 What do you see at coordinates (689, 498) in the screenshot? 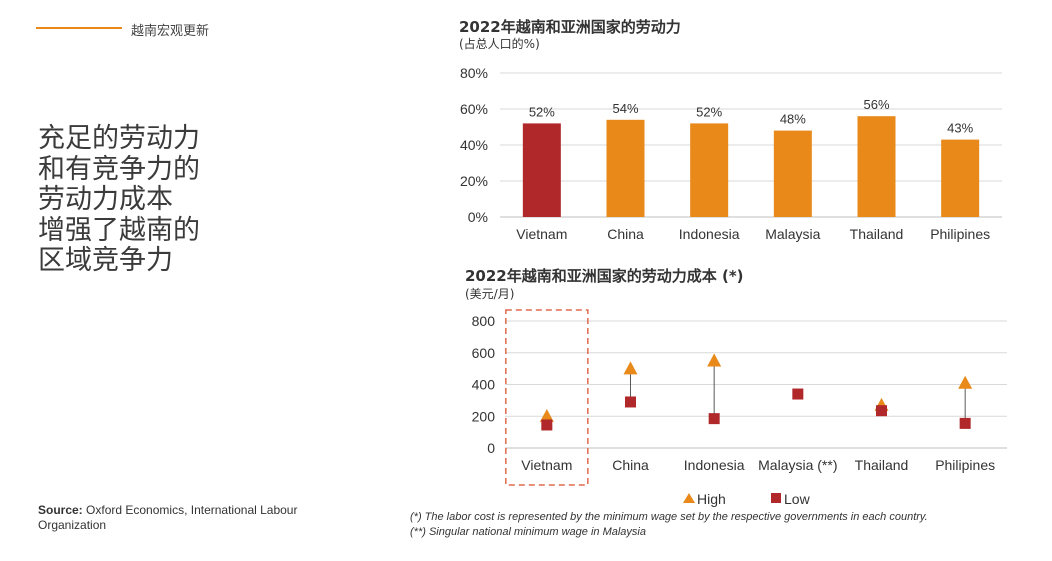
I see `legend-high-marker` at bounding box center [689, 498].